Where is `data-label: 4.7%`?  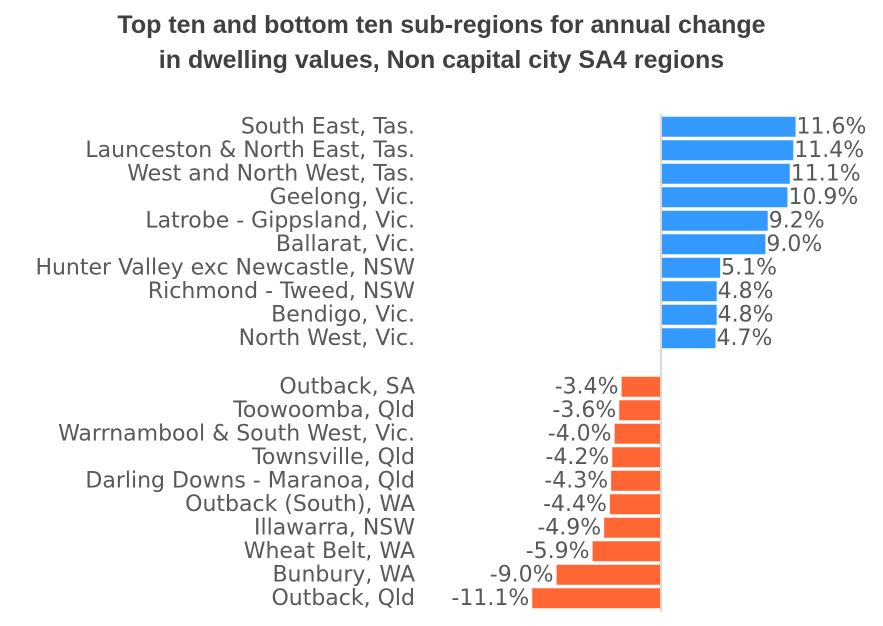
data-label: 4.7% is located at coordinates (745, 338).